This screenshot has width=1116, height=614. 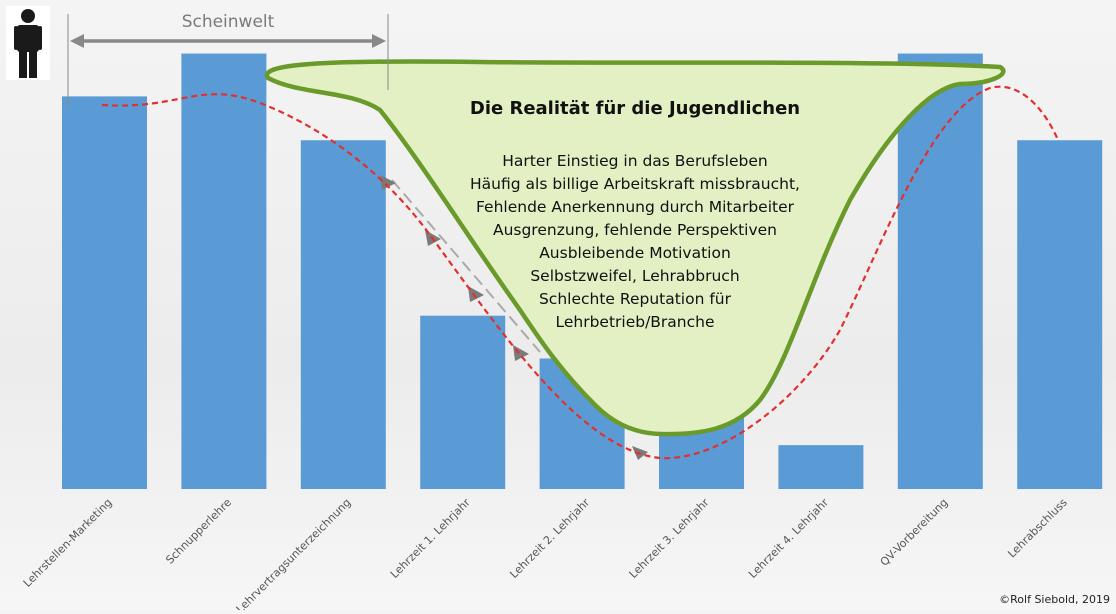 What do you see at coordinates (28, 43) in the screenshot?
I see `person-icon` at bounding box center [28, 43].